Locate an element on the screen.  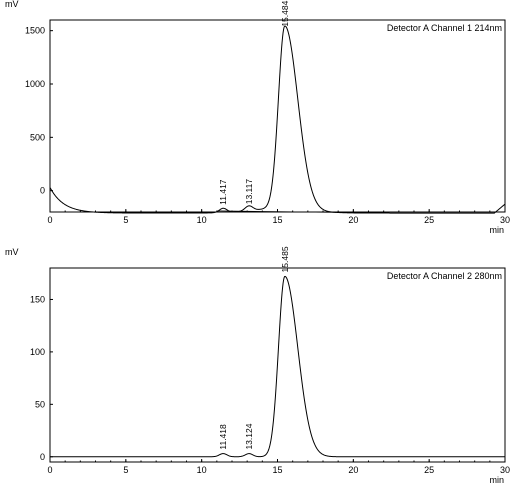
y-tick-label: 100 is located at coordinates (37, 352).